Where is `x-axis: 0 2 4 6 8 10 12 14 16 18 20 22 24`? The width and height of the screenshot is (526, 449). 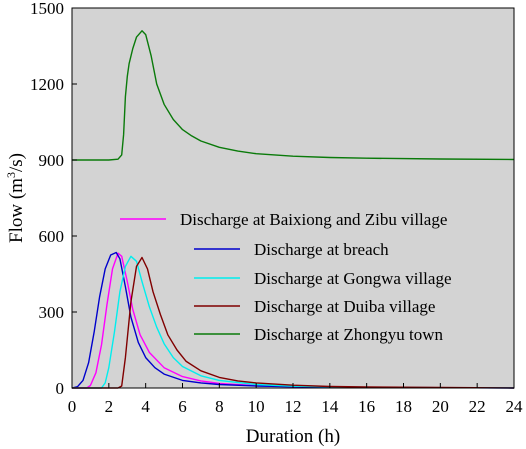
x-axis: 0 2 4 6 8 10 12 14 16 18 20 22 24 is located at coordinates (295, 399).